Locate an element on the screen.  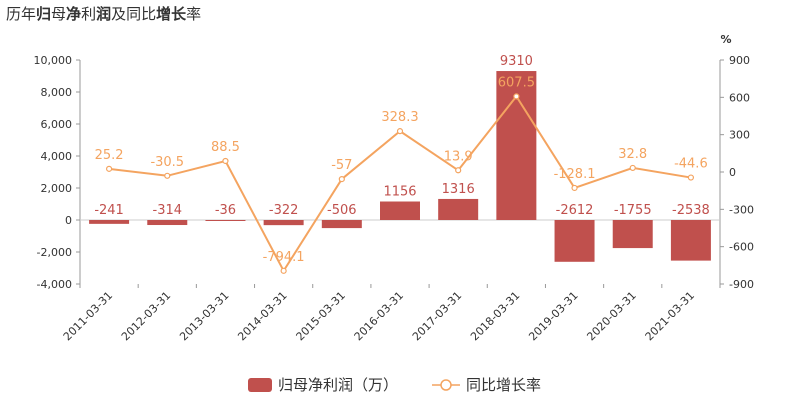
line-label: 88.5 is located at coordinates (225, 147).